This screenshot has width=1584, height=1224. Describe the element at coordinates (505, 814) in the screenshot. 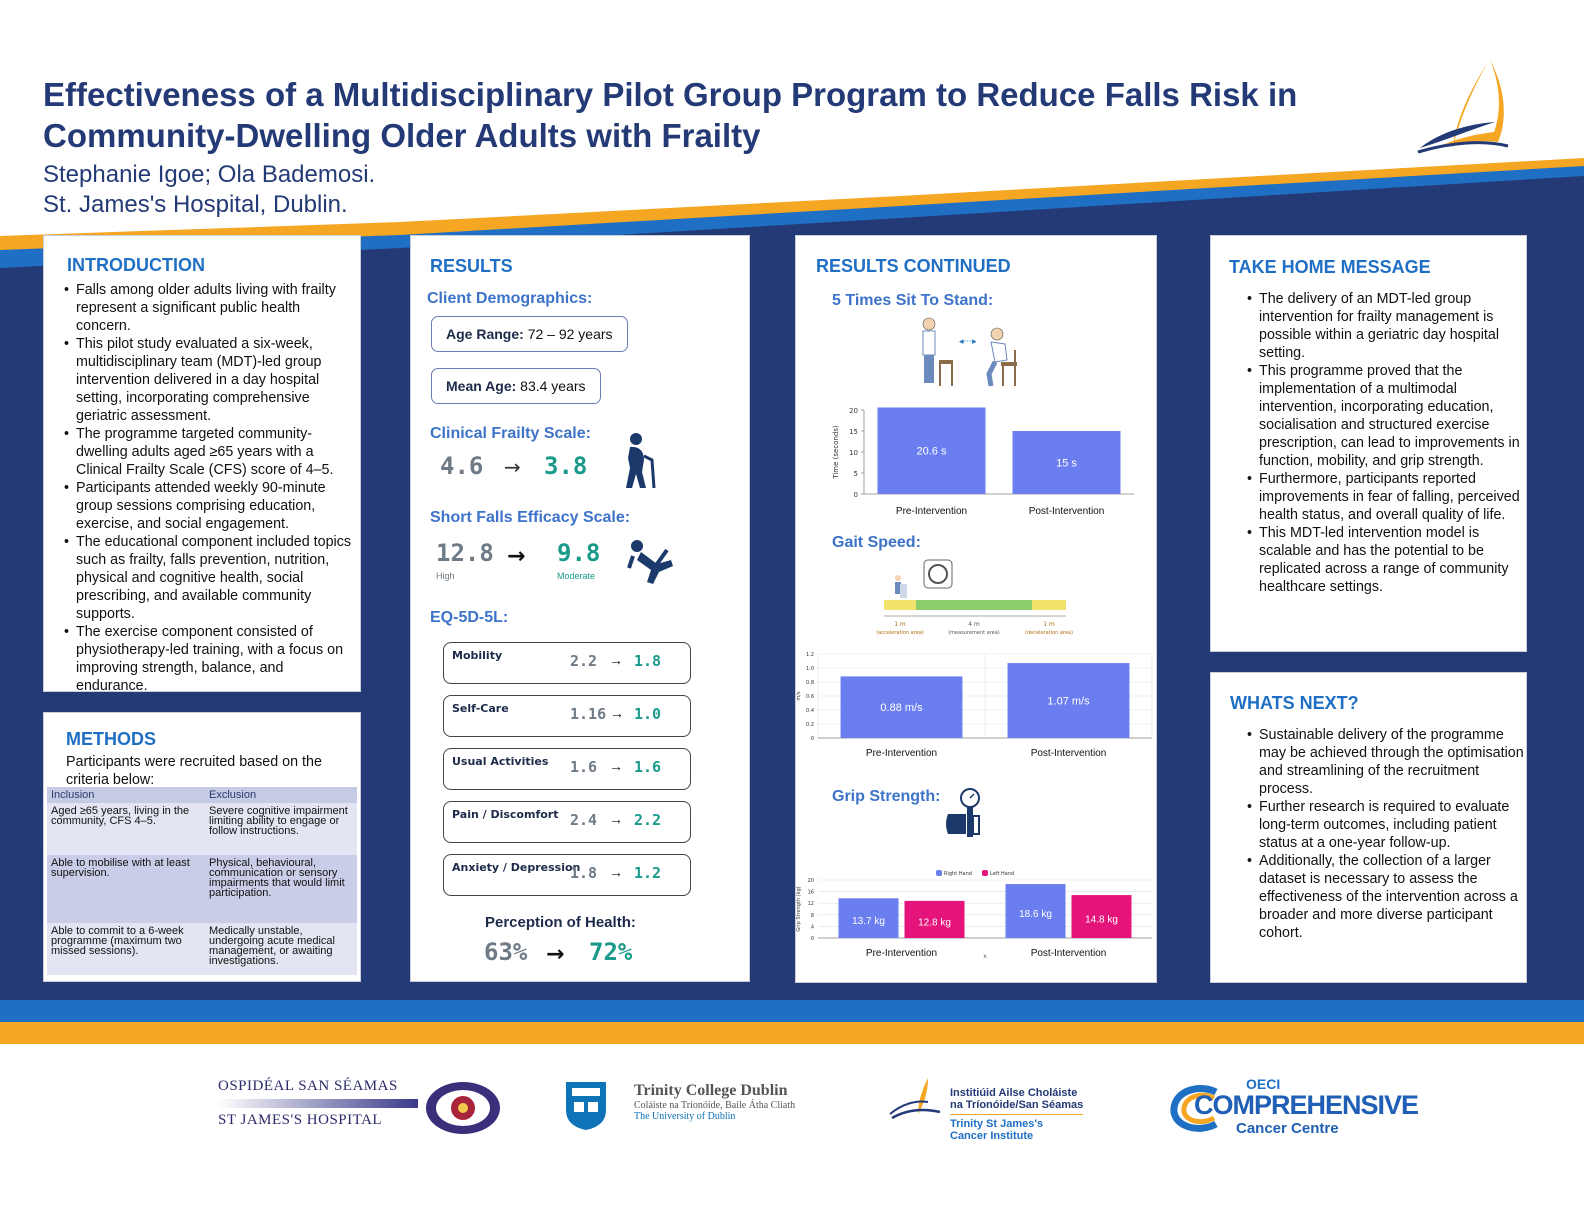

I see `eq-label: Pain / Discomfort` at that location.